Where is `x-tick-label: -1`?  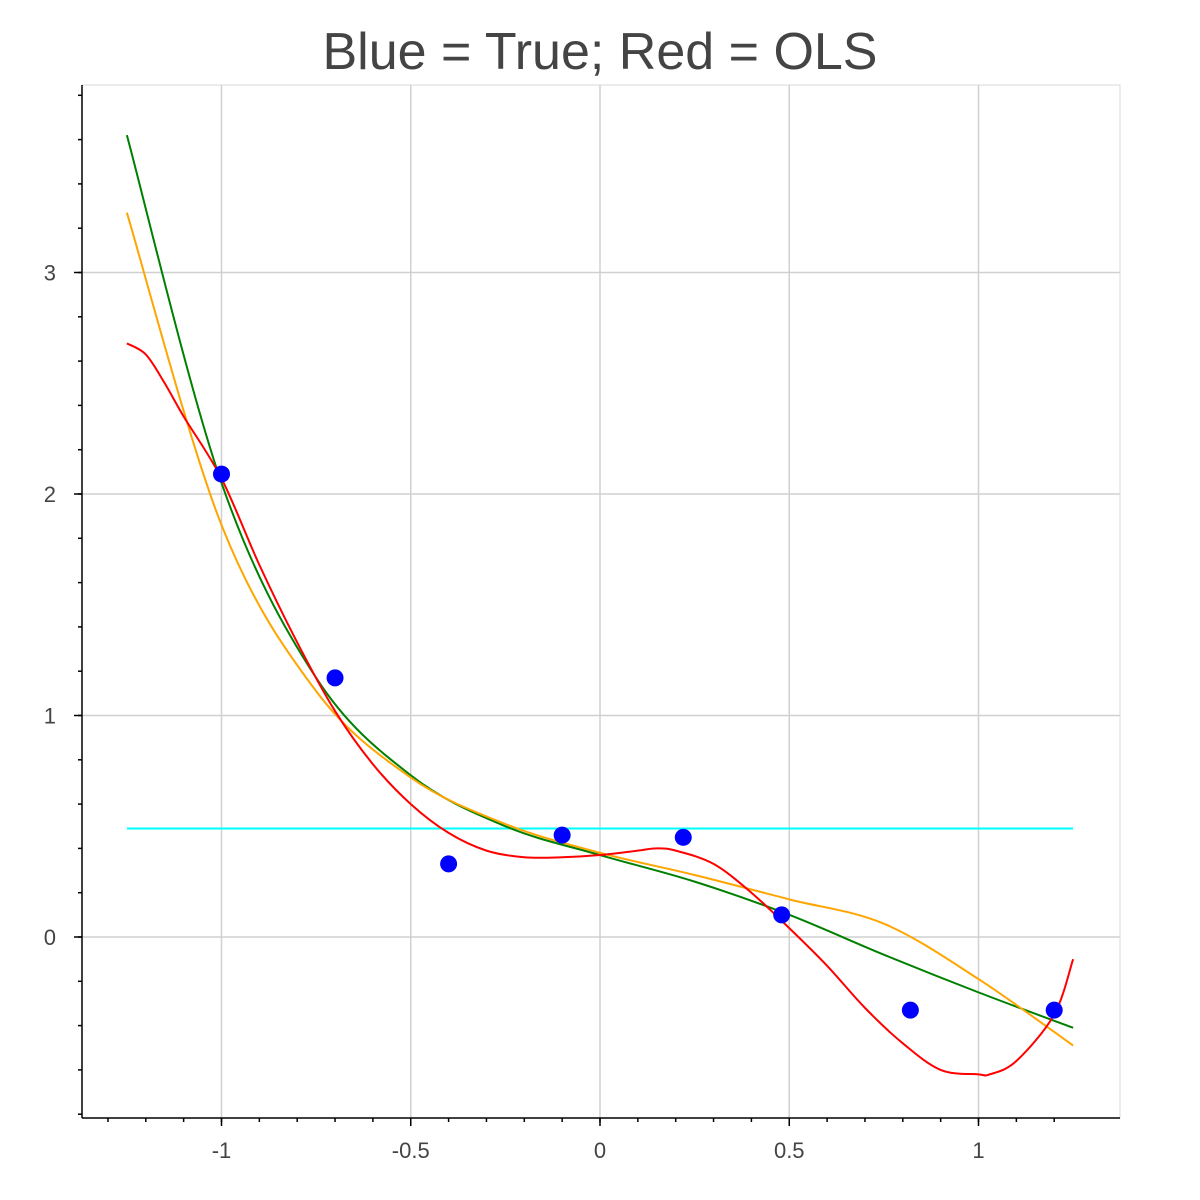
x-tick-label: -1 is located at coordinates (222, 1150).